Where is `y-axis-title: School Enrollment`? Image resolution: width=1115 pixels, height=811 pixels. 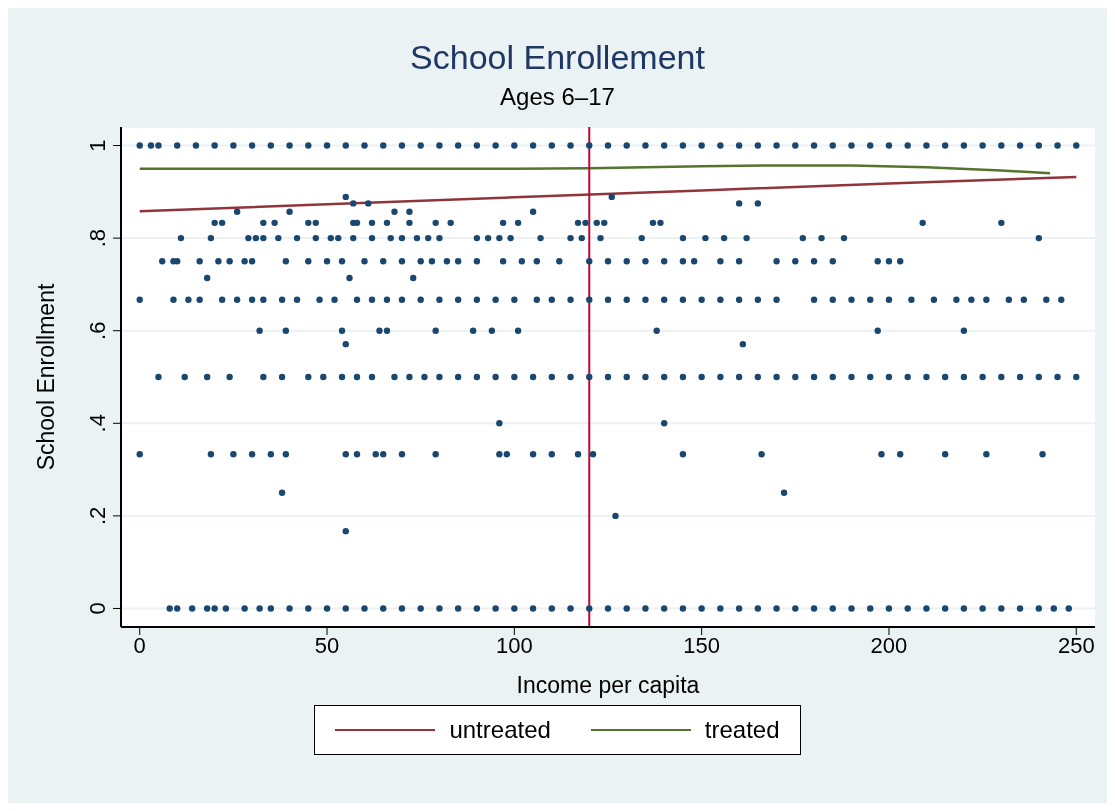
y-axis-title: School Enrollment is located at coordinates (46, 377).